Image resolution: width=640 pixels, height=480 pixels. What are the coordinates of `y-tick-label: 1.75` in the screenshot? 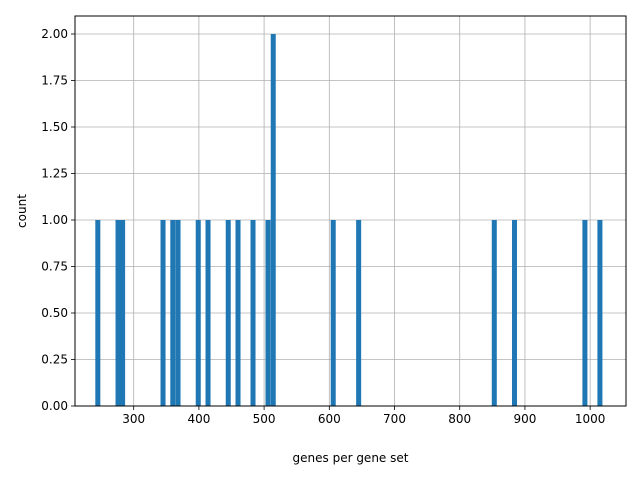 It's located at (54, 81).